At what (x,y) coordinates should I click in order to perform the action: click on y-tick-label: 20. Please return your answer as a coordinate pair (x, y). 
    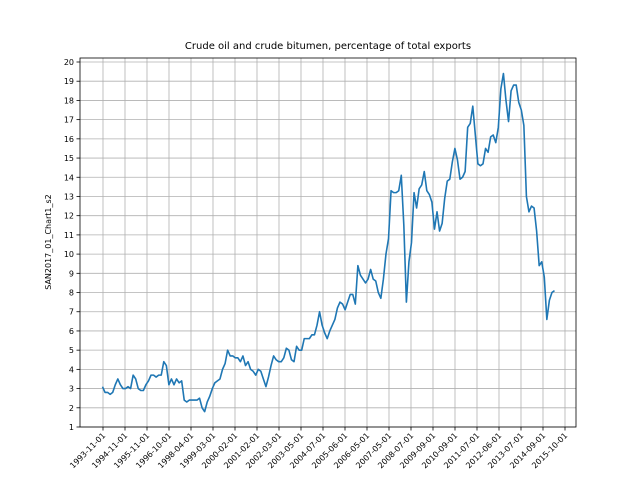
    Looking at the image, I should click on (69, 62).